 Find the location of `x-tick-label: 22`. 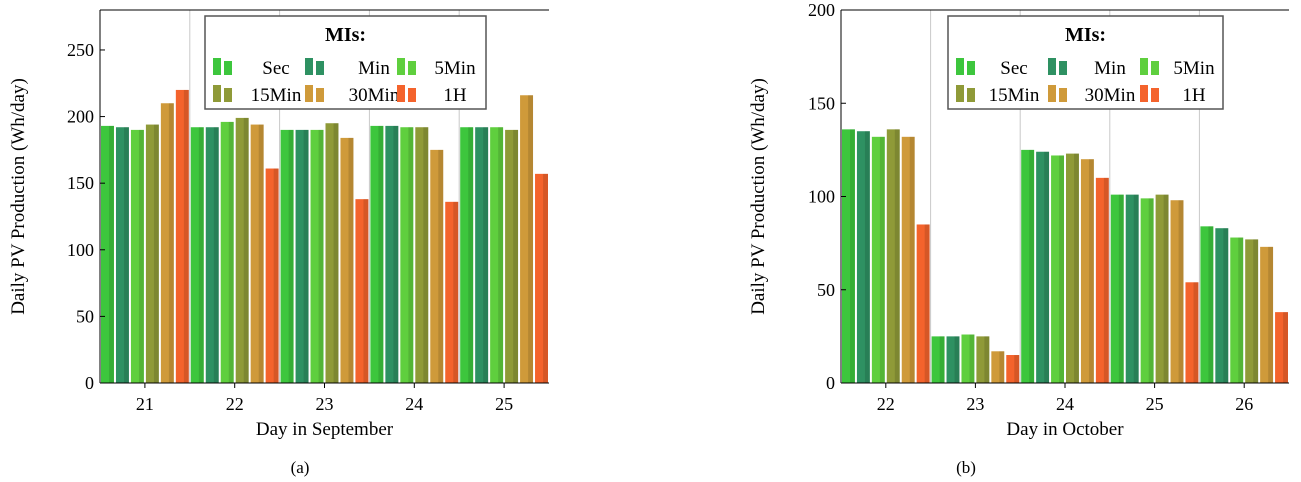

x-tick-label: 22 is located at coordinates (235, 404).